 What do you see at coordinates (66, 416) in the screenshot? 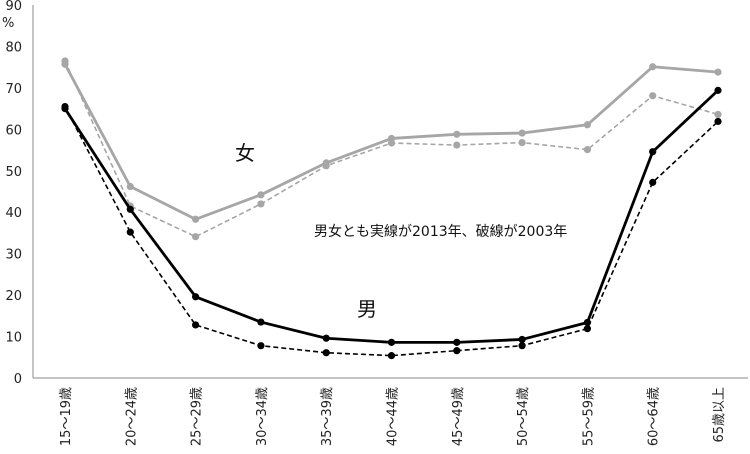
I see `x-tick-label: 15～19歳` at bounding box center [66, 416].